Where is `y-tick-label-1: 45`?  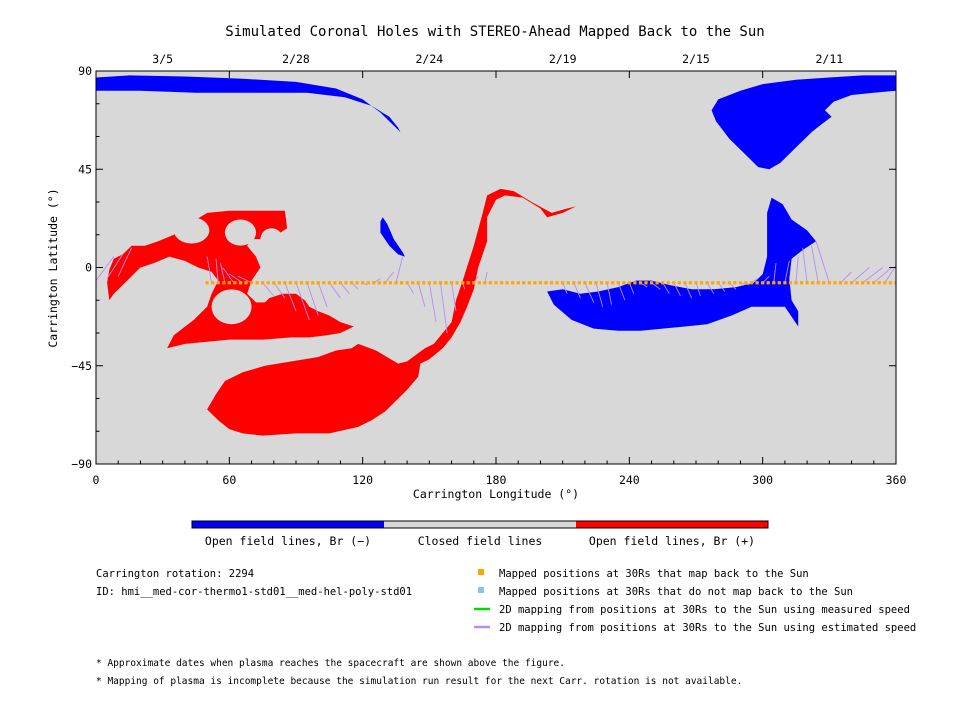 y-tick-label-1: 45 is located at coordinates (85, 169).